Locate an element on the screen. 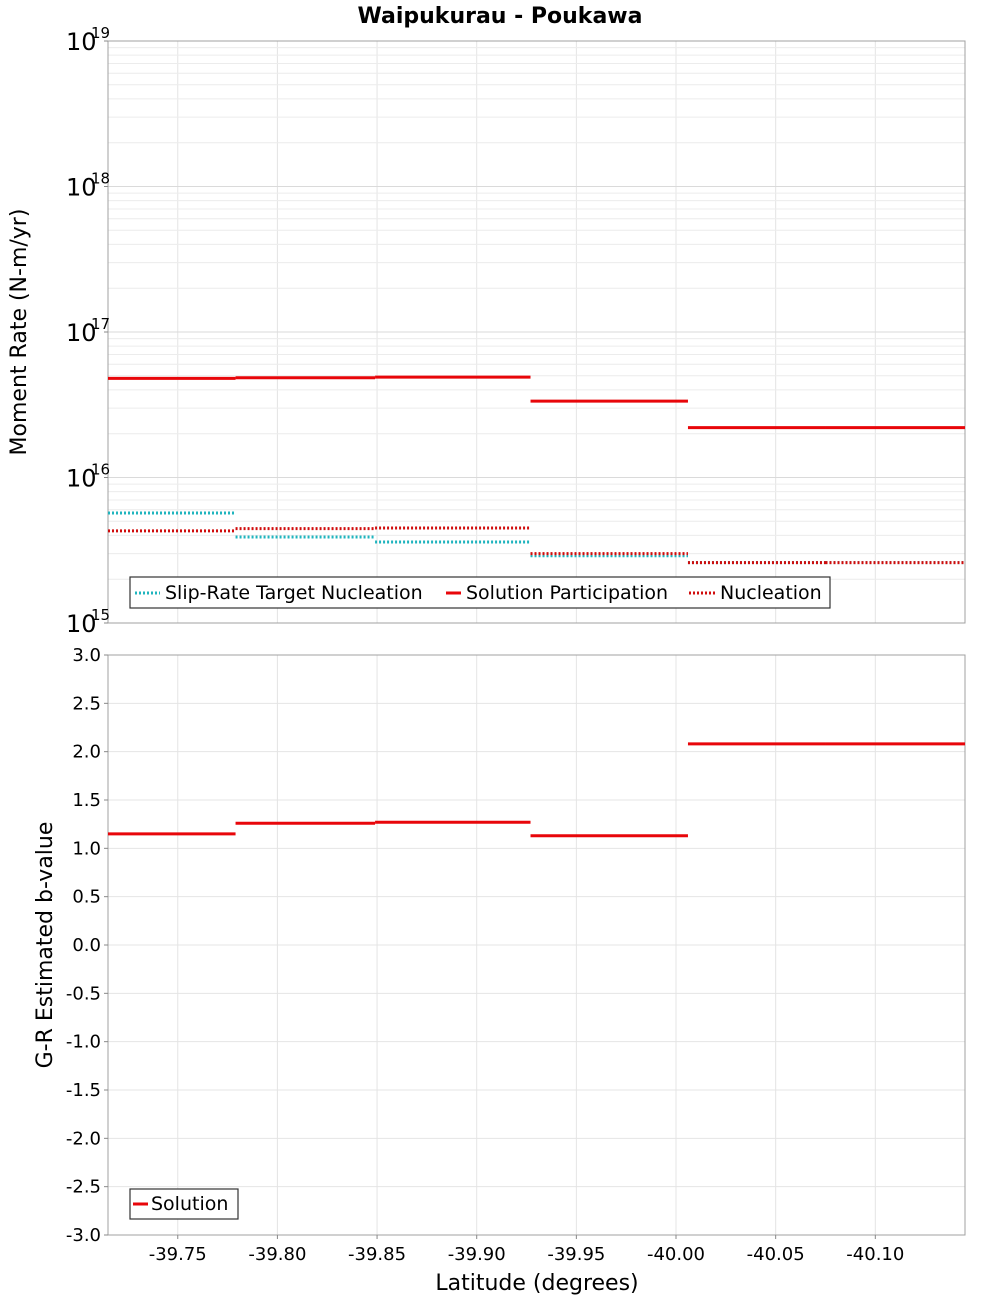 Image resolution: width=1000 pixels, height=1300 pixels. latitude-x-tick-label: -39.75 is located at coordinates (178, 1254).